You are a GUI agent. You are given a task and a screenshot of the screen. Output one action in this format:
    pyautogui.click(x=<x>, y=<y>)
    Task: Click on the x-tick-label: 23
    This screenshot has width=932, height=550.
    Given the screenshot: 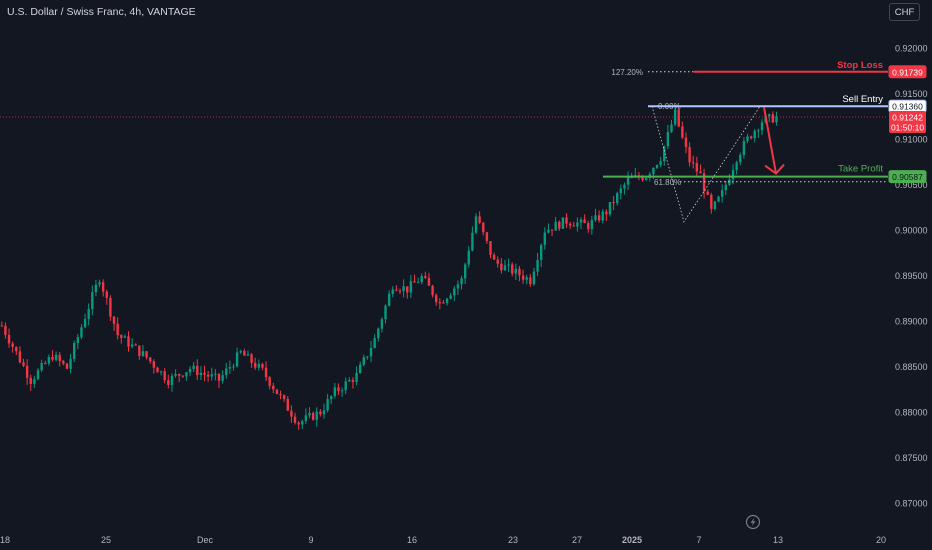 What is the action you would take?
    pyautogui.click(x=513, y=540)
    